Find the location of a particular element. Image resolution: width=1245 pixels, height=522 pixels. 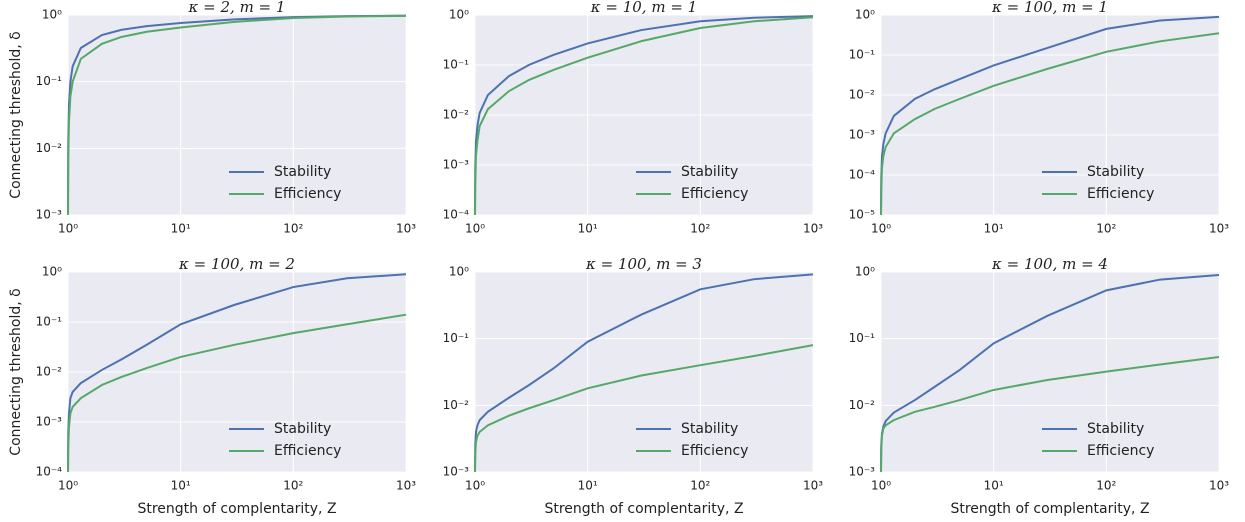

chart-title: κ = 100, m = 3 is located at coordinates (643, 264).